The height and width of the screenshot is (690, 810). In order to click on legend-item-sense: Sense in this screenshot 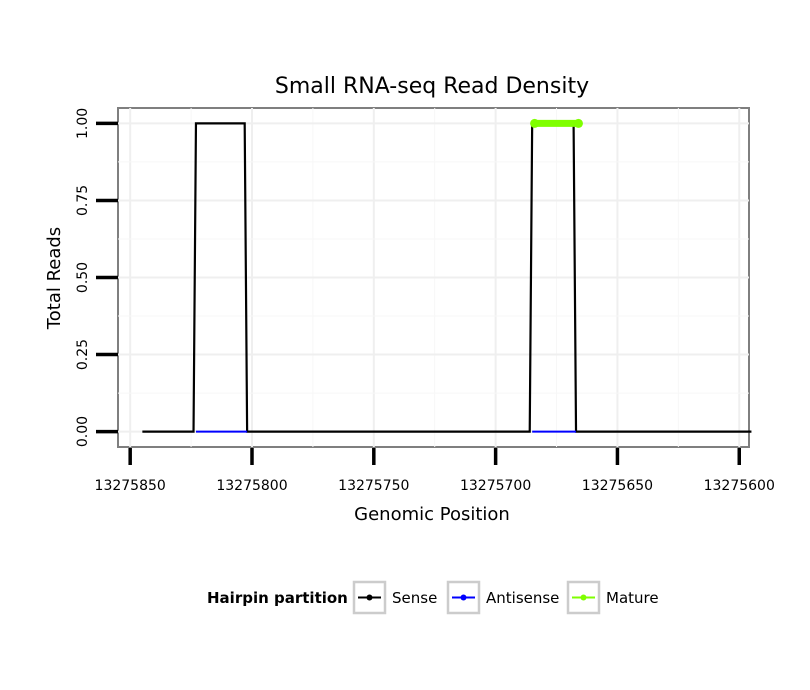, I will do `click(394, 597)`.